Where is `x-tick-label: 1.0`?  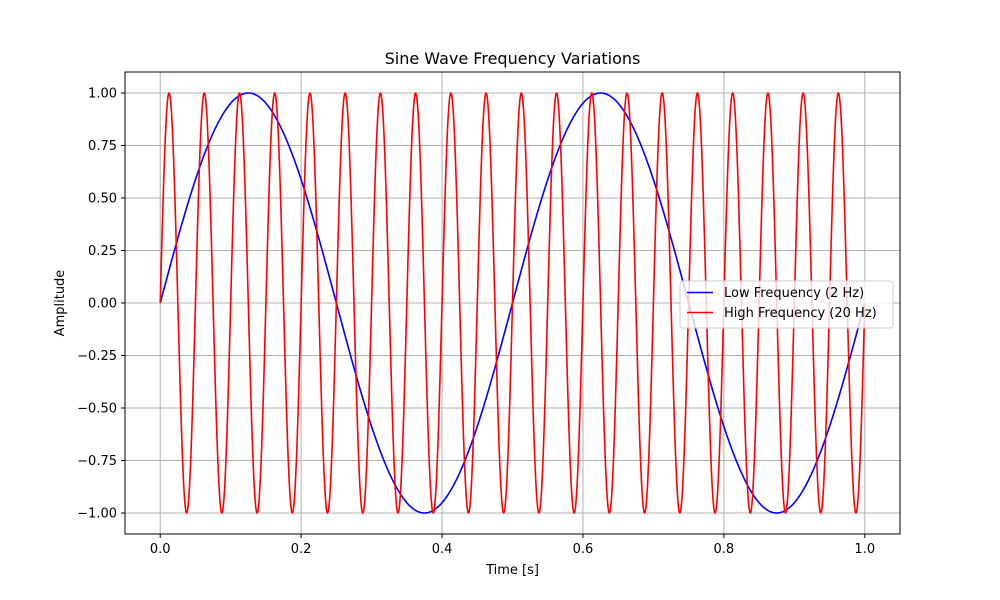
x-tick-label: 1.0 is located at coordinates (864, 549).